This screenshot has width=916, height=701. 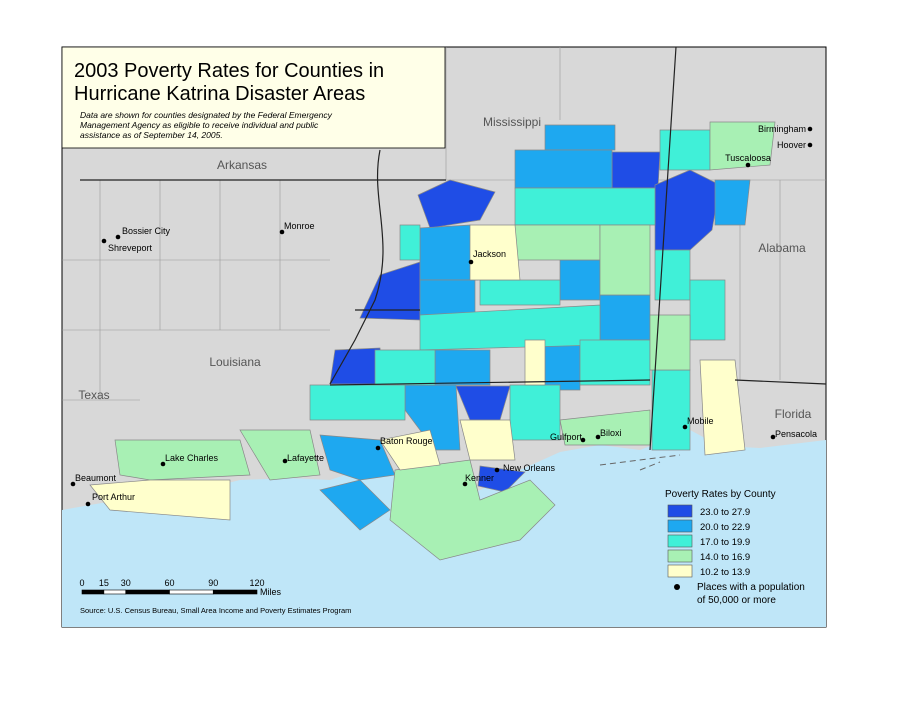 What do you see at coordinates (751, 587) in the screenshot?
I see `place-label: Places with a population` at bounding box center [751, 587].